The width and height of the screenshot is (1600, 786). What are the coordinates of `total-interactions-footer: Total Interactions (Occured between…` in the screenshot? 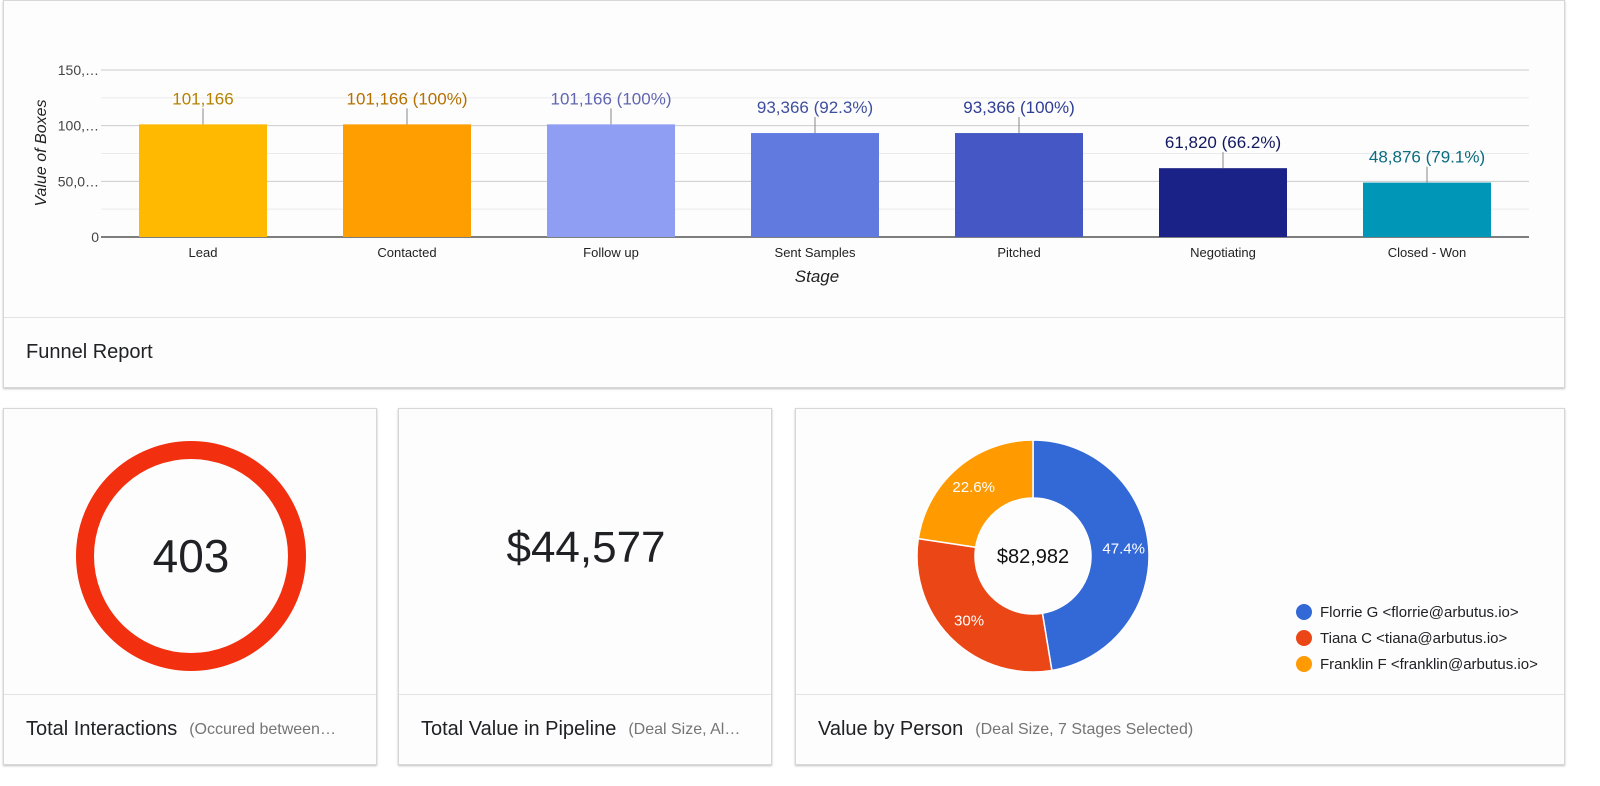 It's located at (190, 729).